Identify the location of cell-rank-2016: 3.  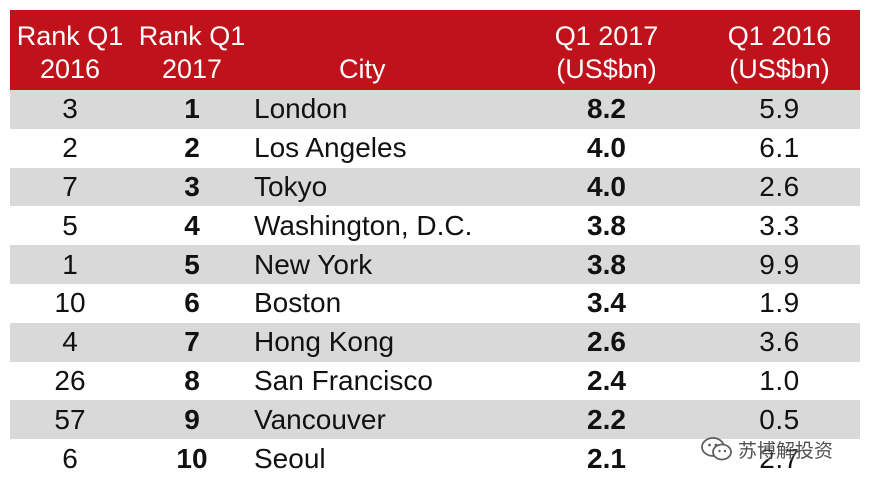
(70, 109).